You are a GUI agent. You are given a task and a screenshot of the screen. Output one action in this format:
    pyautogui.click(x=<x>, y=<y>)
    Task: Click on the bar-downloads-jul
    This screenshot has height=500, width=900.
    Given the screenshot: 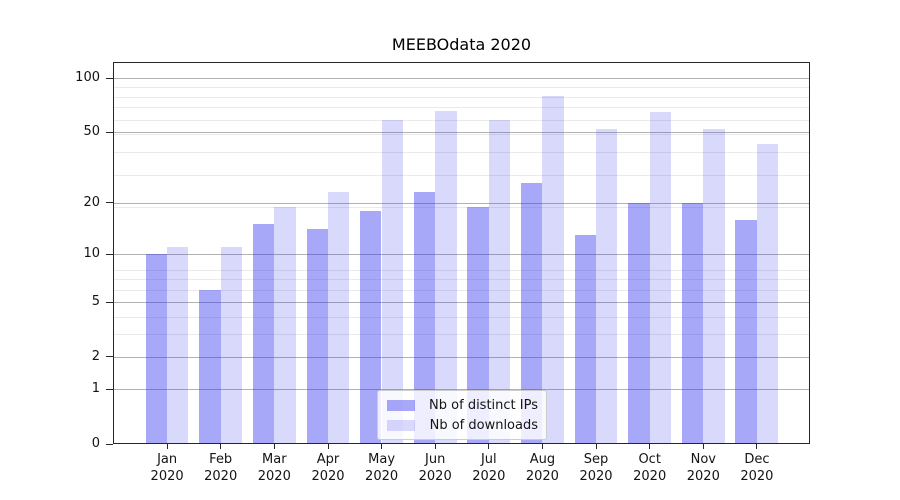 What is the action you would take?
    pyautogui.click(x=499, y=281)
    